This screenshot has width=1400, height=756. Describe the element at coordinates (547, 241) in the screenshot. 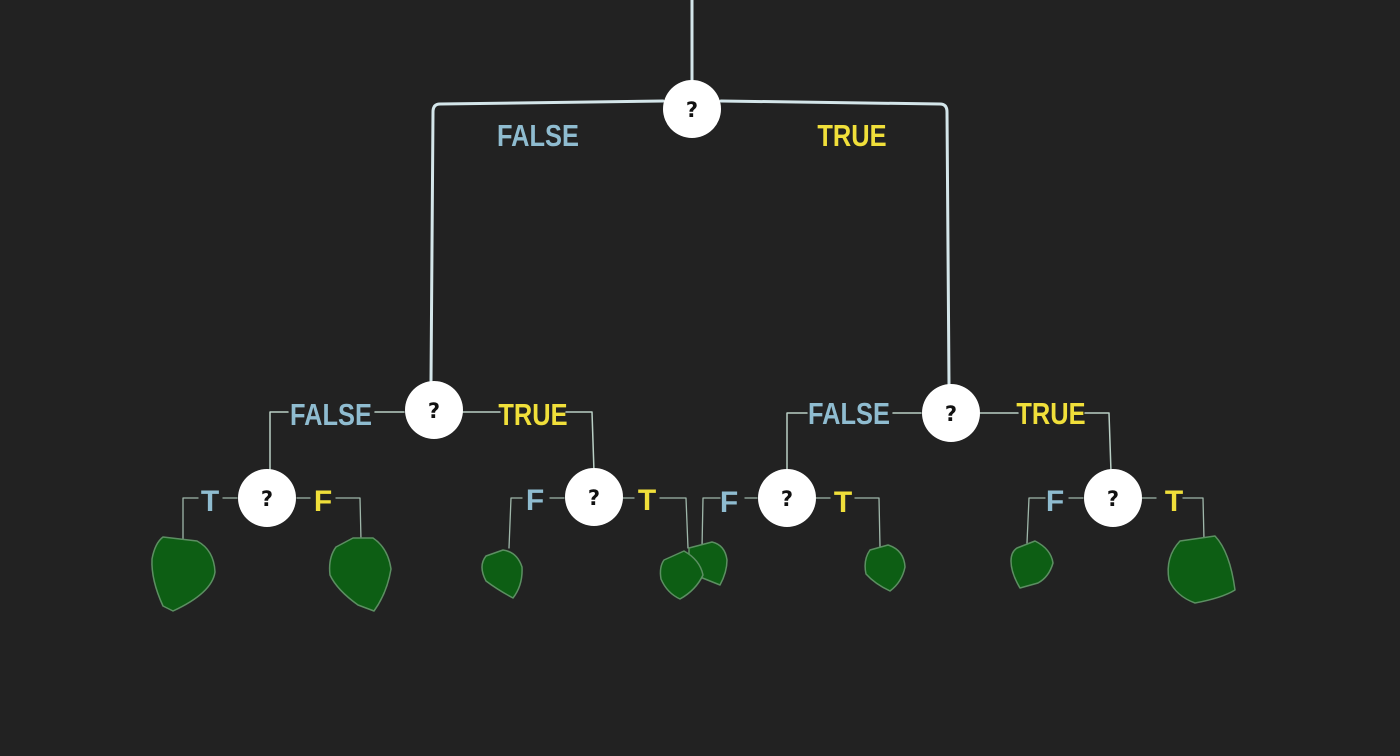

I see `root-false-edge` at that location.